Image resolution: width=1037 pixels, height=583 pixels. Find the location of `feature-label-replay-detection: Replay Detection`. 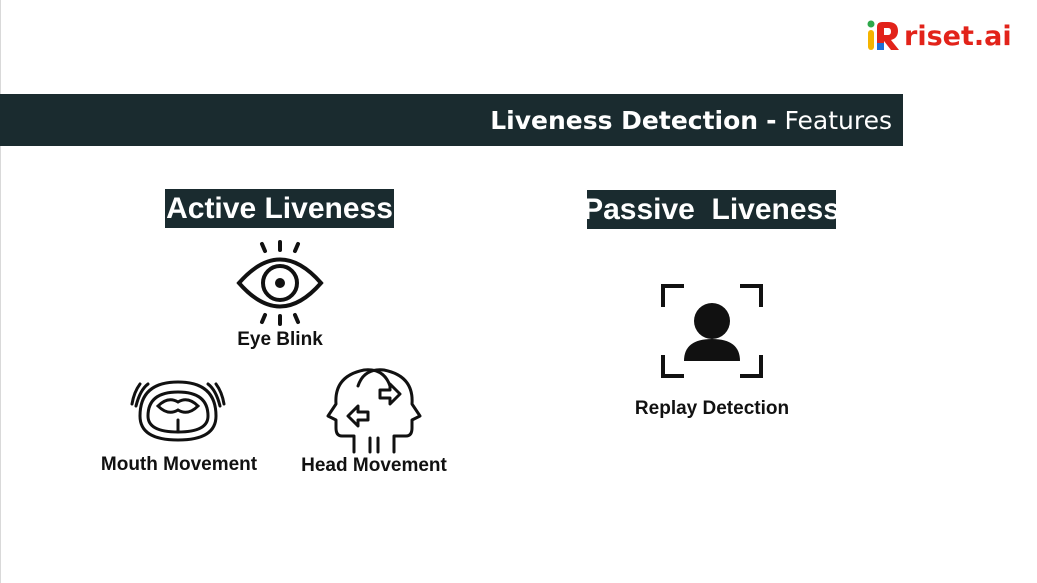

feature-label-replay-detection: Replay Detection is located at coordinates (712, 408).